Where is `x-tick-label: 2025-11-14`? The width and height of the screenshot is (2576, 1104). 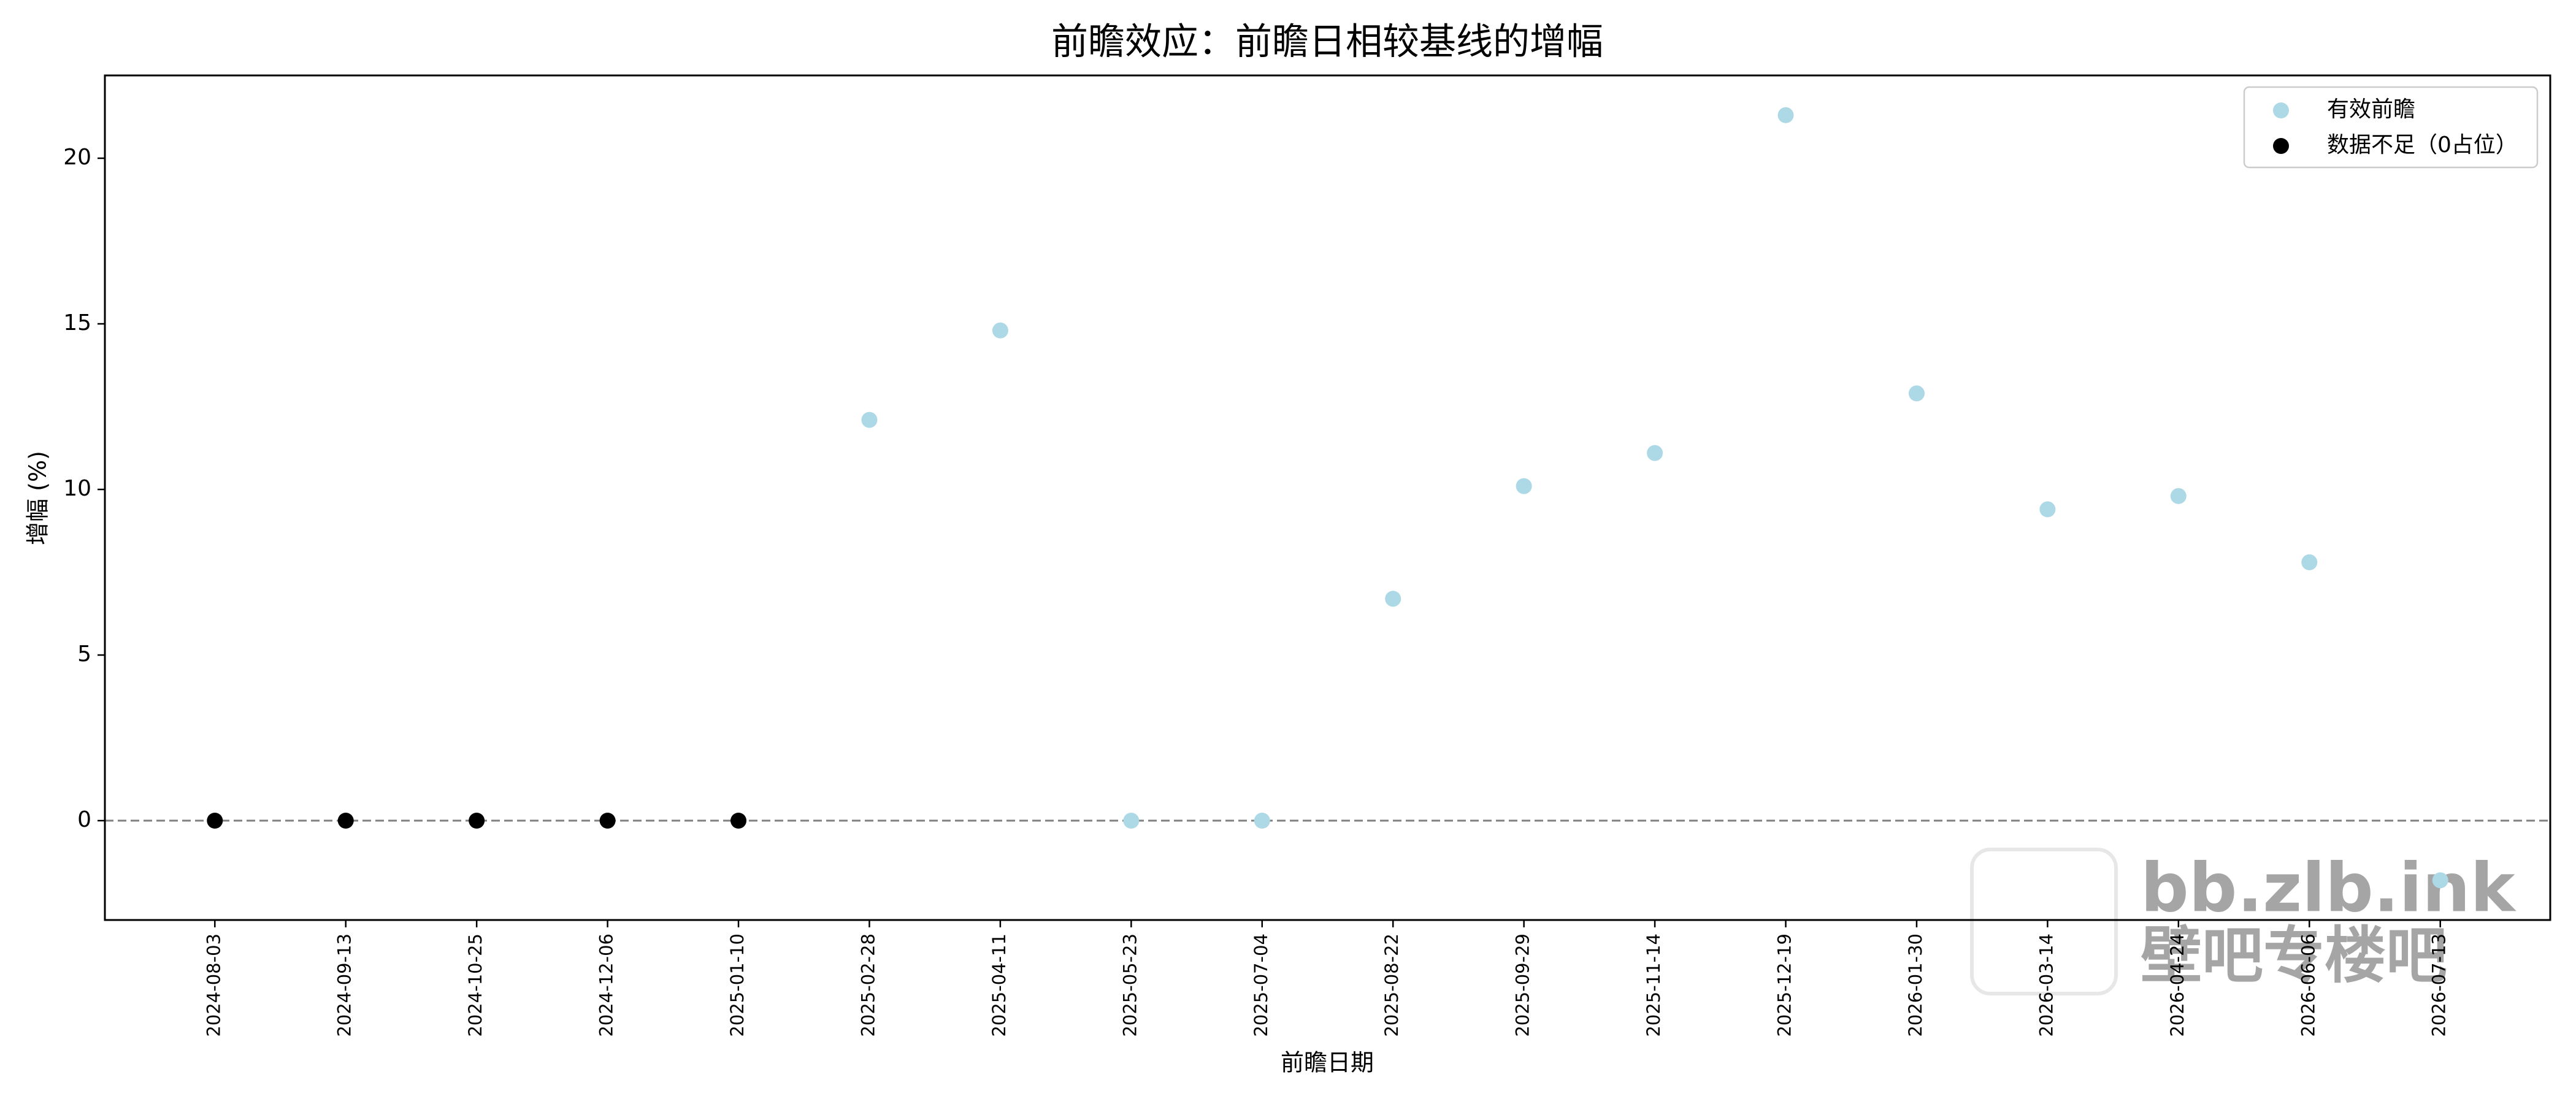 x-tick-label: 2025-11-14 is located at coordinates (1653, 985).